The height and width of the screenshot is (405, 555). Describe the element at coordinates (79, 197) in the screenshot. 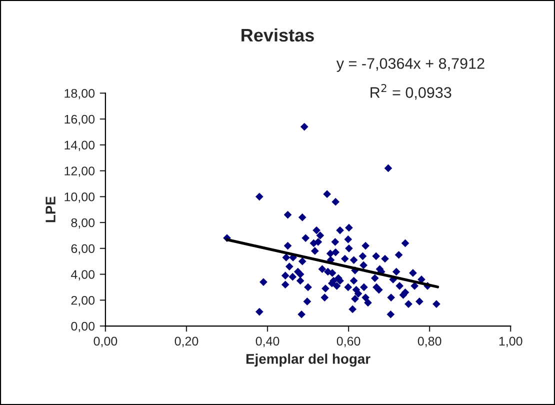

I see `y-tick-label: 10,00` at that location.